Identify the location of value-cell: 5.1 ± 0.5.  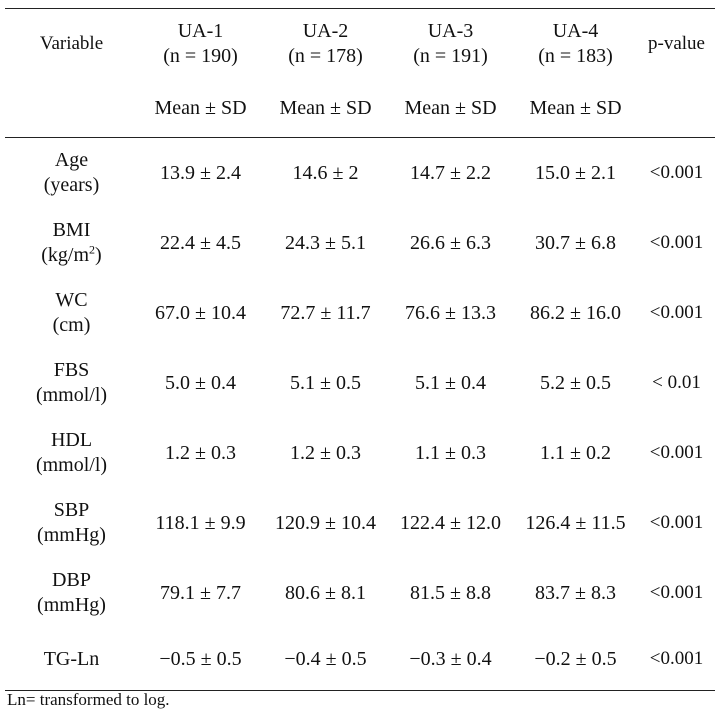
(325, 382).